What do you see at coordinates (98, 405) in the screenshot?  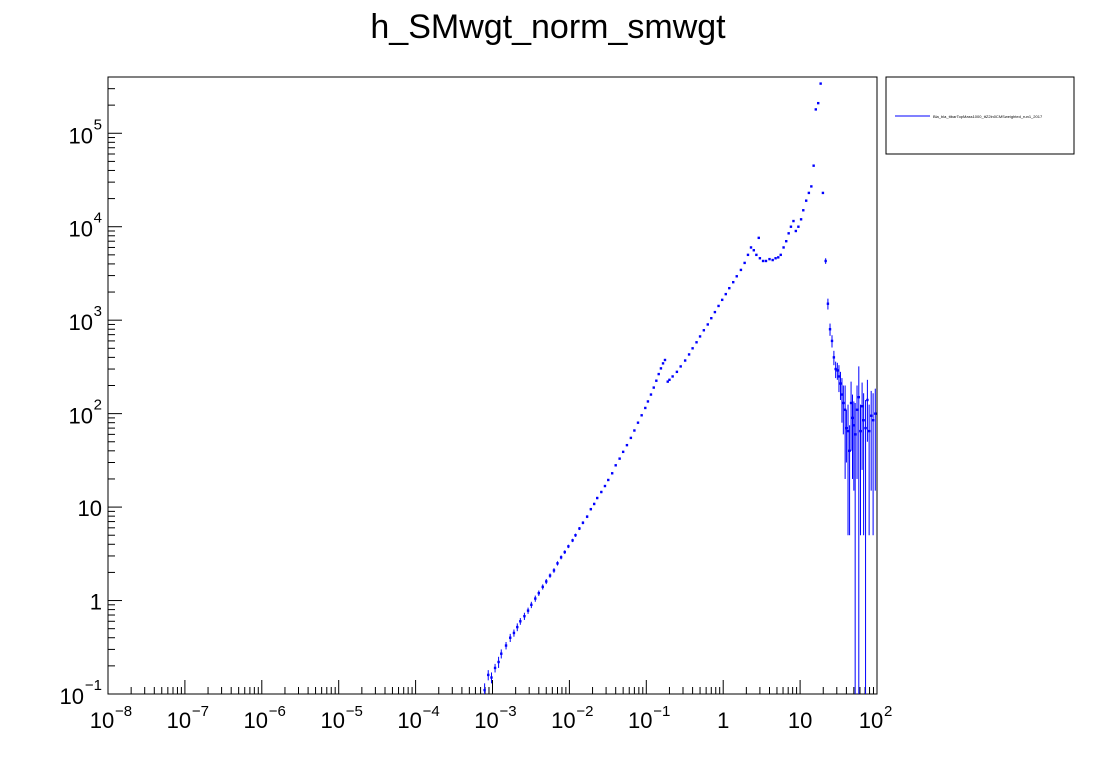 I see `y-tick-label-exponent: 2` at bounding box center [98, 405].